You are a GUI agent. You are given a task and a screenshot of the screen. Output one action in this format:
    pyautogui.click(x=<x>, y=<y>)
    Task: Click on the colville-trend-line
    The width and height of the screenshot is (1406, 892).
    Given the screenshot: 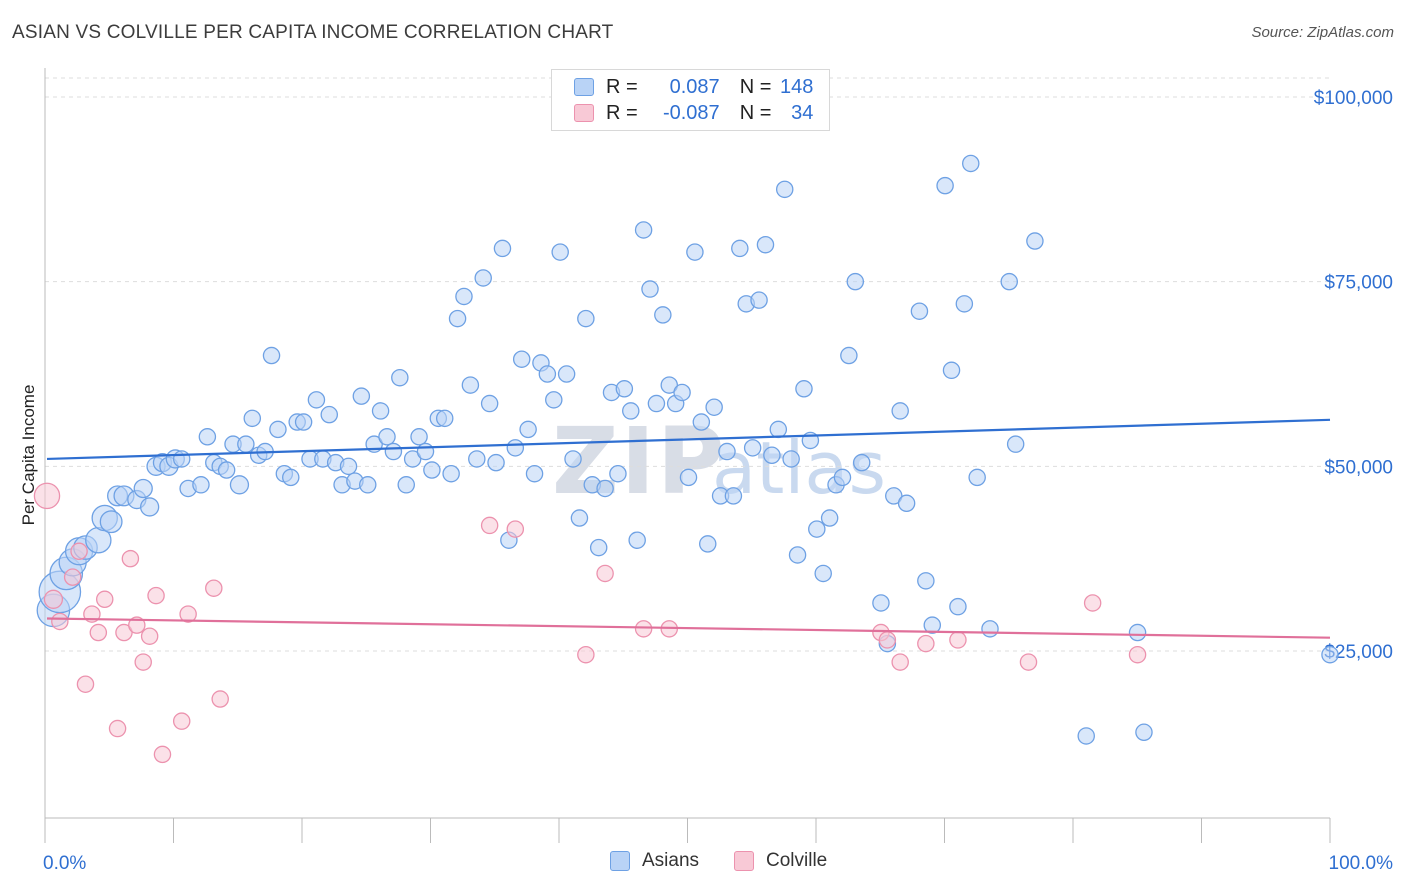 What is the action you would take?
    pyautogui.click(x=688, y=628)
    